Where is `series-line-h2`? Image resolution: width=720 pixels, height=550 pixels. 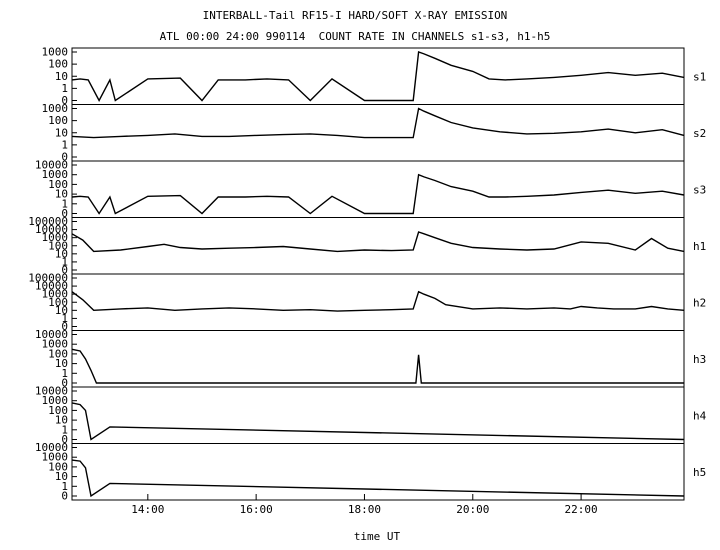 series-line-h2 is located at coordinates (378, 301).